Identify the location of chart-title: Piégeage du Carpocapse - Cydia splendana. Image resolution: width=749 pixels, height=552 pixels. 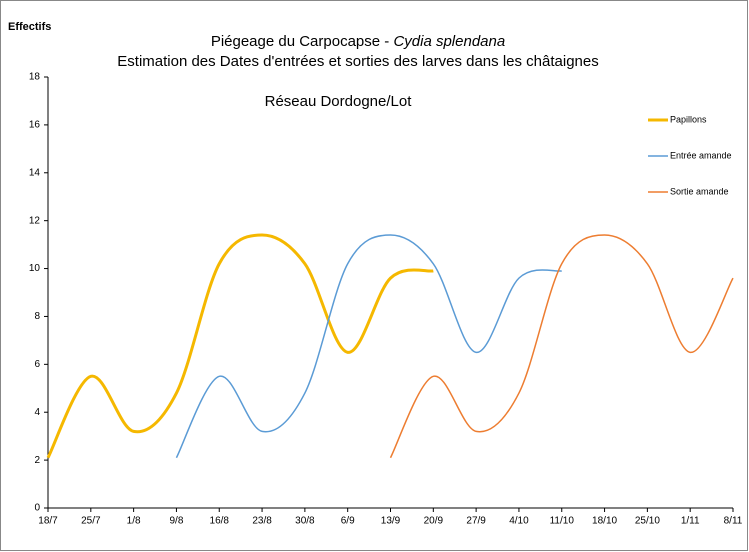
(358, 41).